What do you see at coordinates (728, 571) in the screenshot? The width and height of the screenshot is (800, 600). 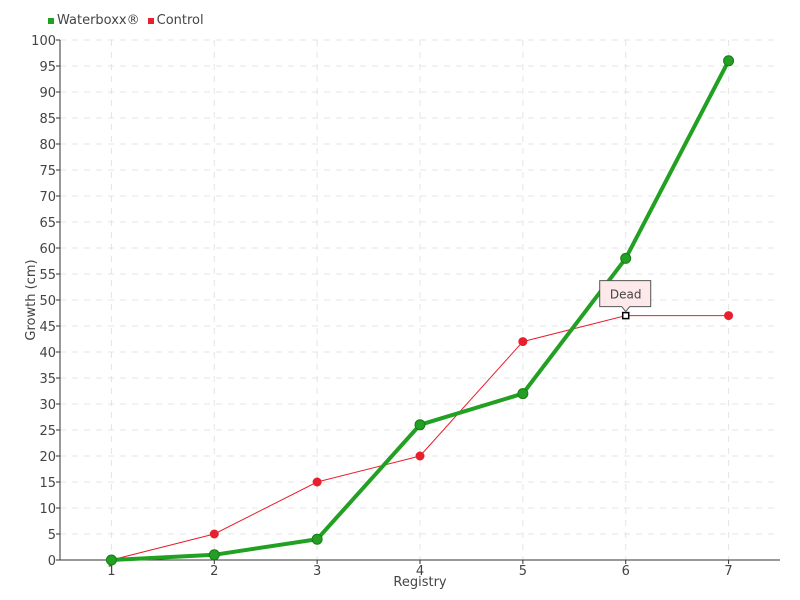 I see `x-tick-label: 7` at bounding box center [728, 571].